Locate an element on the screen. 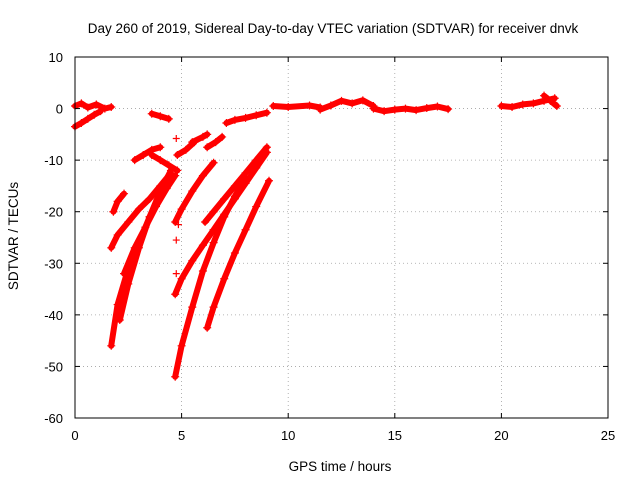 This screenshot has width=640, height=480. y-tick-label: -60 is located at coordinates (53, 418).